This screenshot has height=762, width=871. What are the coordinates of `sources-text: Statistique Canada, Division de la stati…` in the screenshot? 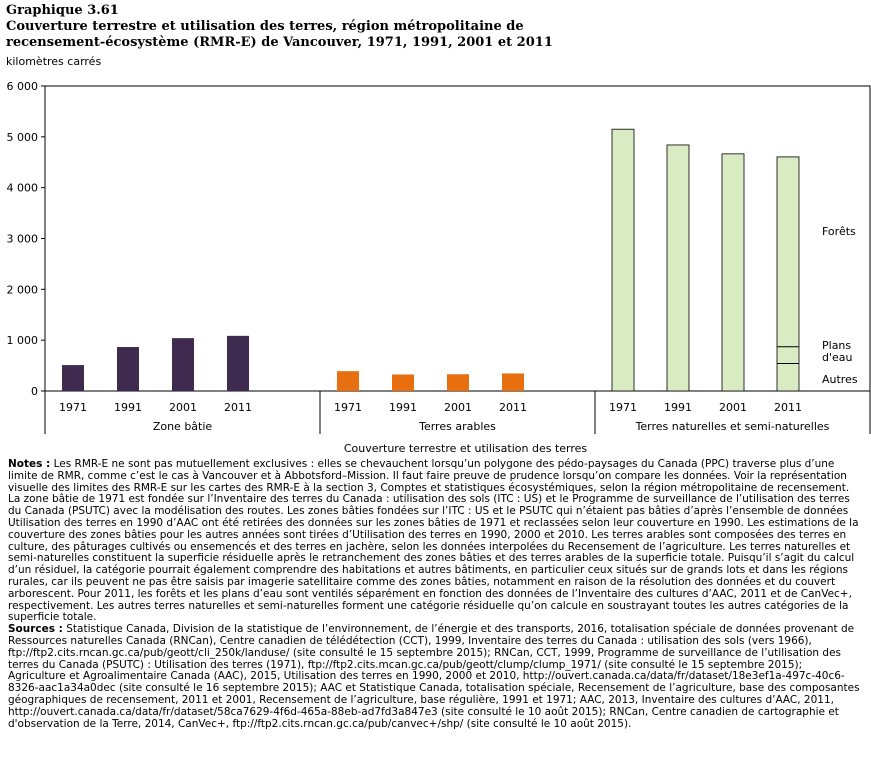 It's located at (434, 676).